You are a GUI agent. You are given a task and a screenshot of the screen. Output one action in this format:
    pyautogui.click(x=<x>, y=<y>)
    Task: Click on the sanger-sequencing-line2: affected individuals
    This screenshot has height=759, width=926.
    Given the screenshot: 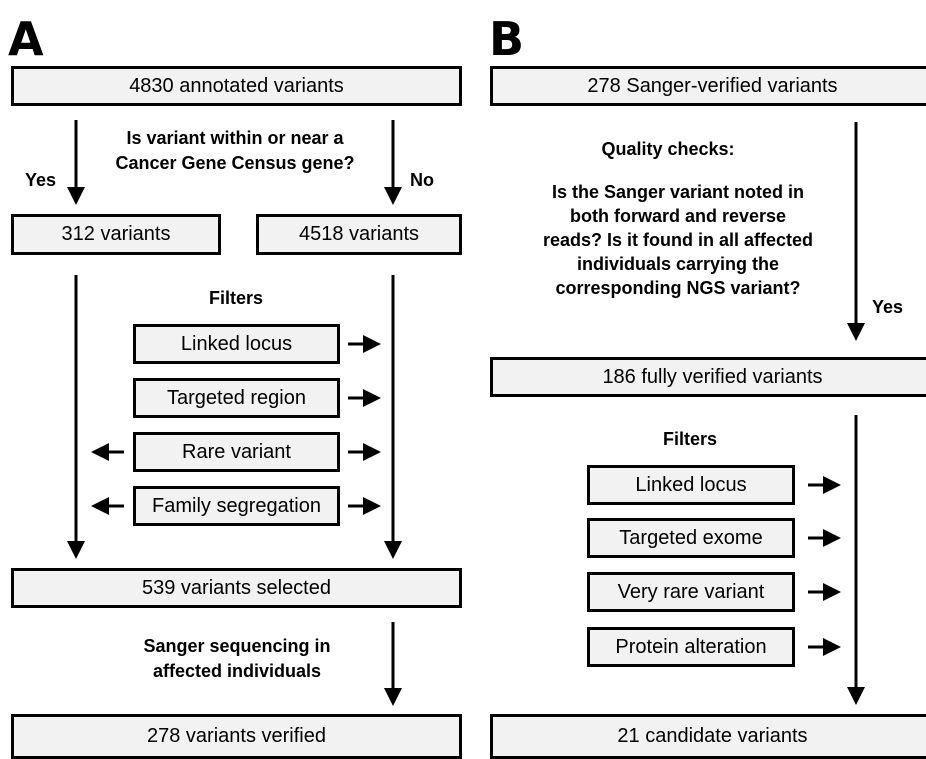 What is the action you would take?
    pyautogui.click(x=237, y=671)
    